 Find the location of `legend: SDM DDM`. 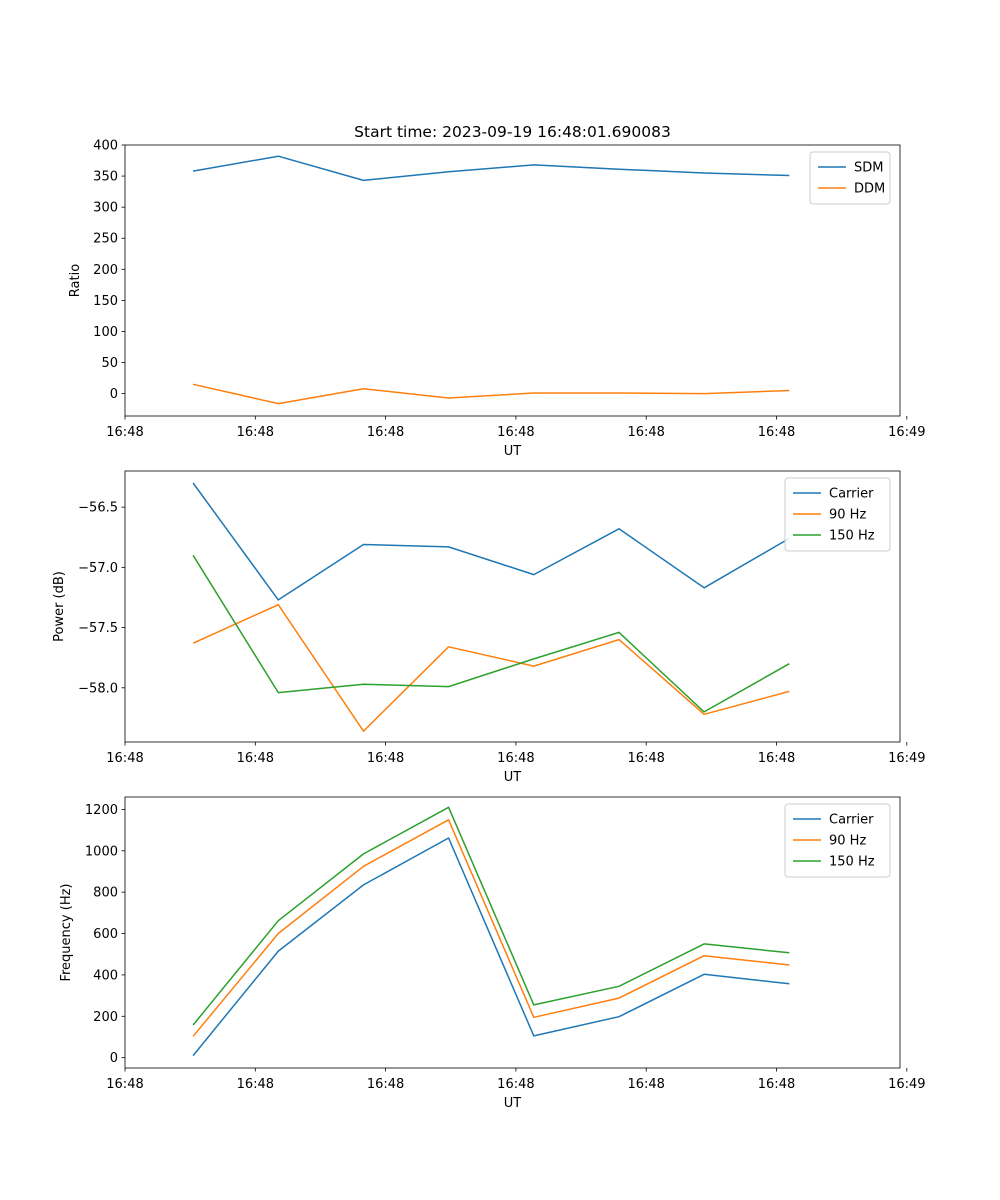

legend: SDM DDM is located at coordinates (850, 178).